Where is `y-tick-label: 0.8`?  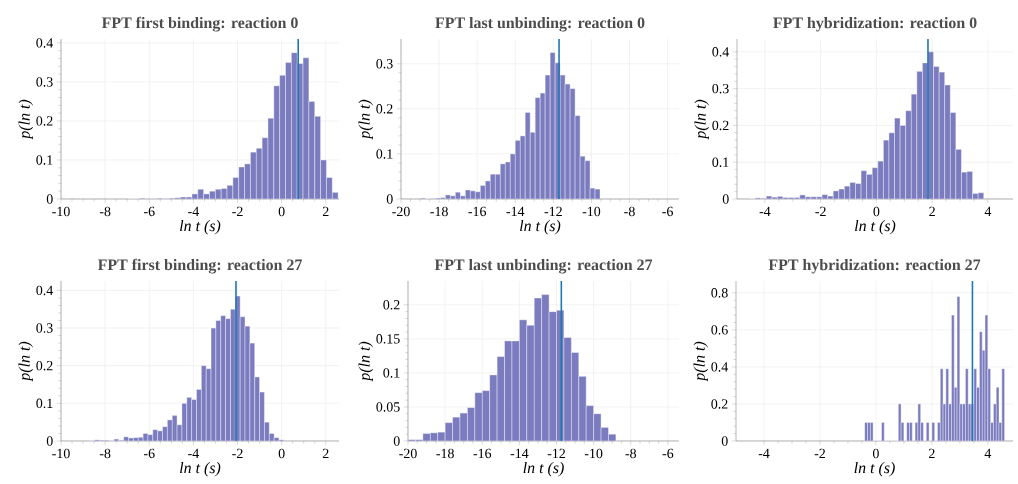 y-tick-label: 0.8 is located at coordinates (719, 293).